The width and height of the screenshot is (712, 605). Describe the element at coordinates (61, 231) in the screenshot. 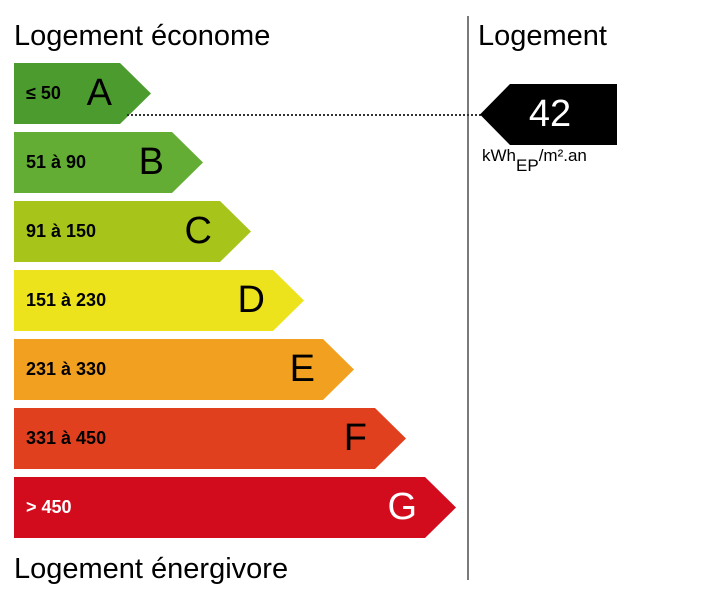

I see `class-range: 91 à 150` at that location.